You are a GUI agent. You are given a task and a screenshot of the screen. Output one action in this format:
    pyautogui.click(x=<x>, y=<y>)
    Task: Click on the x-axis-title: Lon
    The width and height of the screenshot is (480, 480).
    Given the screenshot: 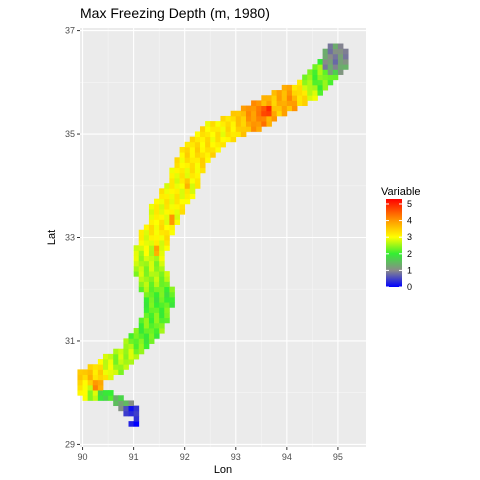 What is the action you would take?
    pyautogui.click(x=223, y=470)
    